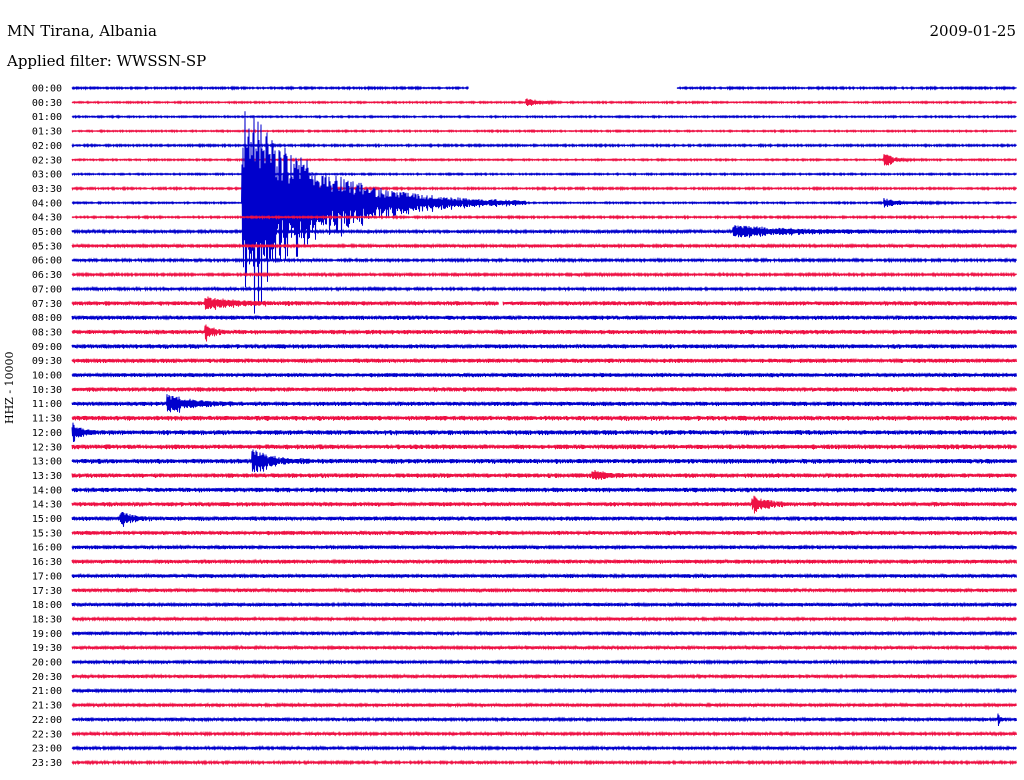  Describe the element at coordinates (47, 117) in the screenshot. I see `time-tick-label: 01:00` at that location.